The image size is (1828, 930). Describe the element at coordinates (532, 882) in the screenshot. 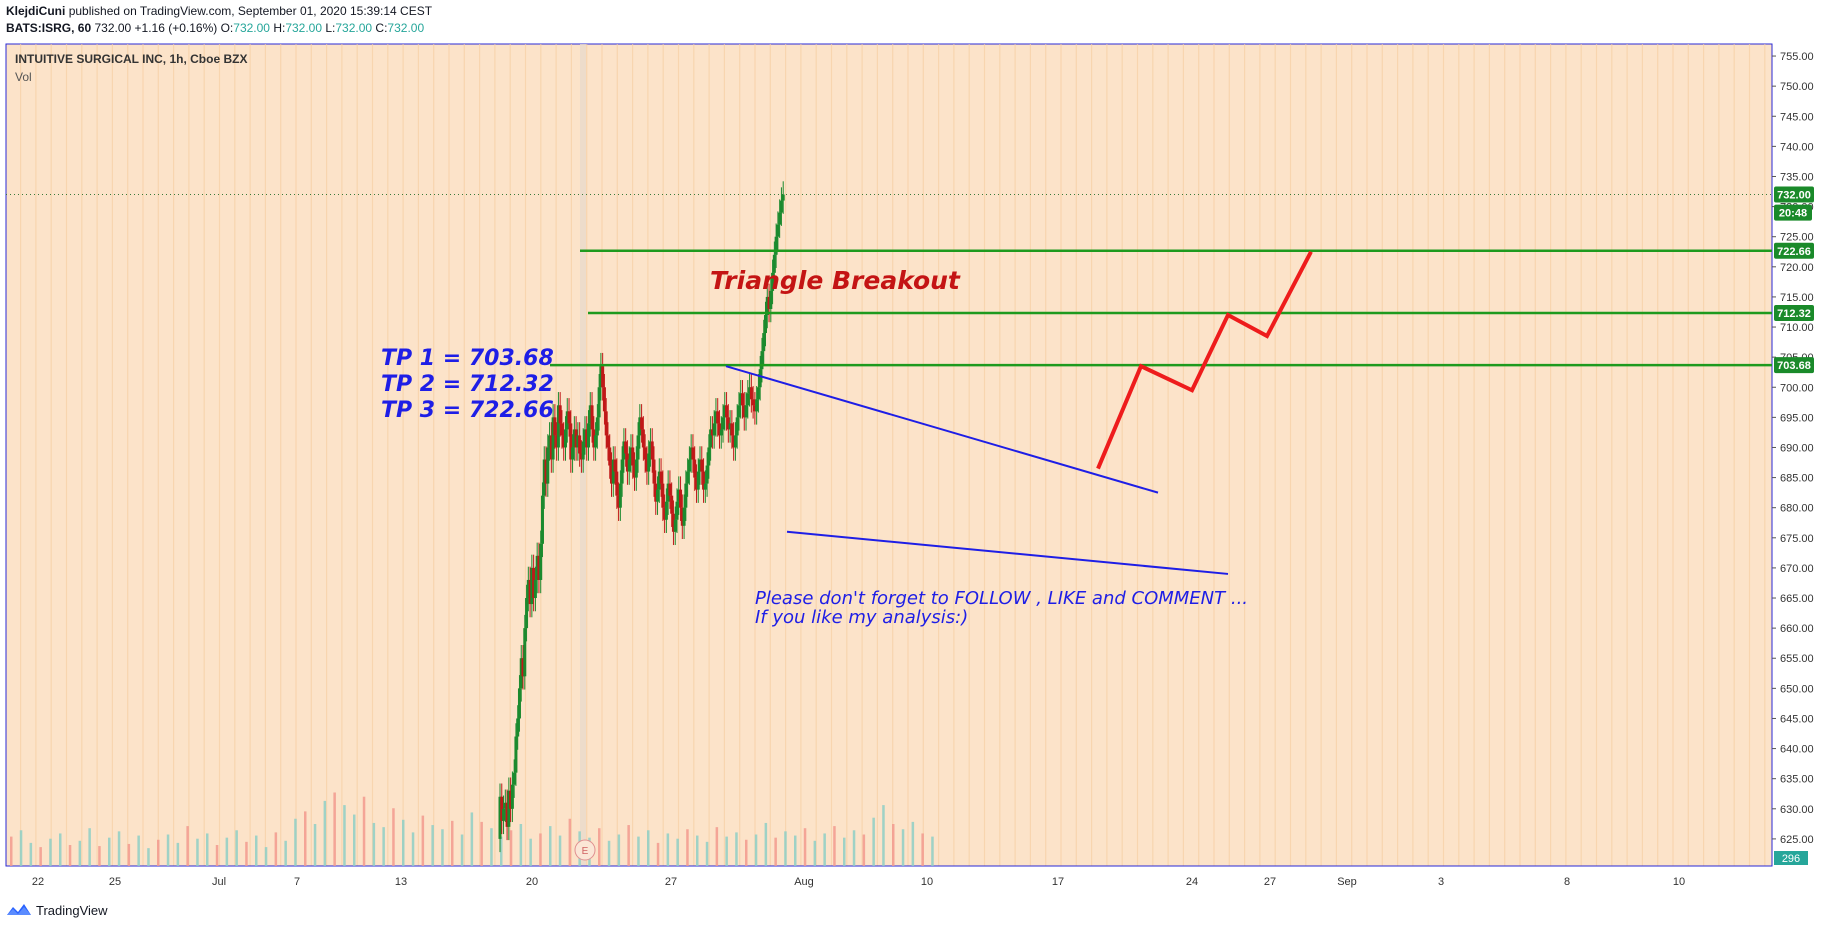

I see `x-tick-label: 20` at that location.